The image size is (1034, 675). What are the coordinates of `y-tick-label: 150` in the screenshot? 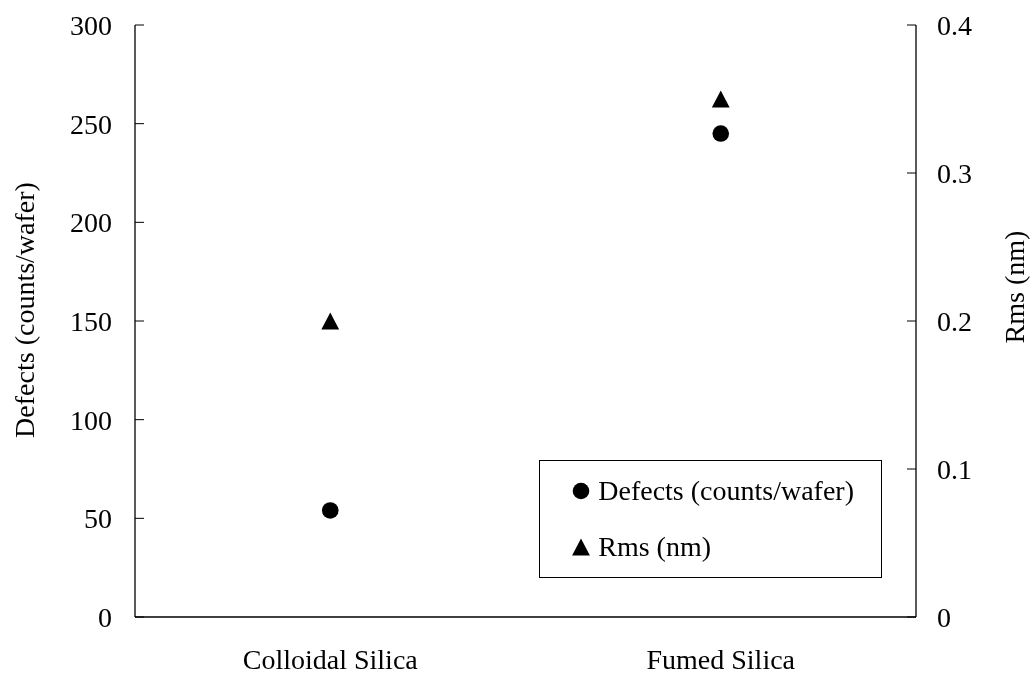 It's located at (91, 321).